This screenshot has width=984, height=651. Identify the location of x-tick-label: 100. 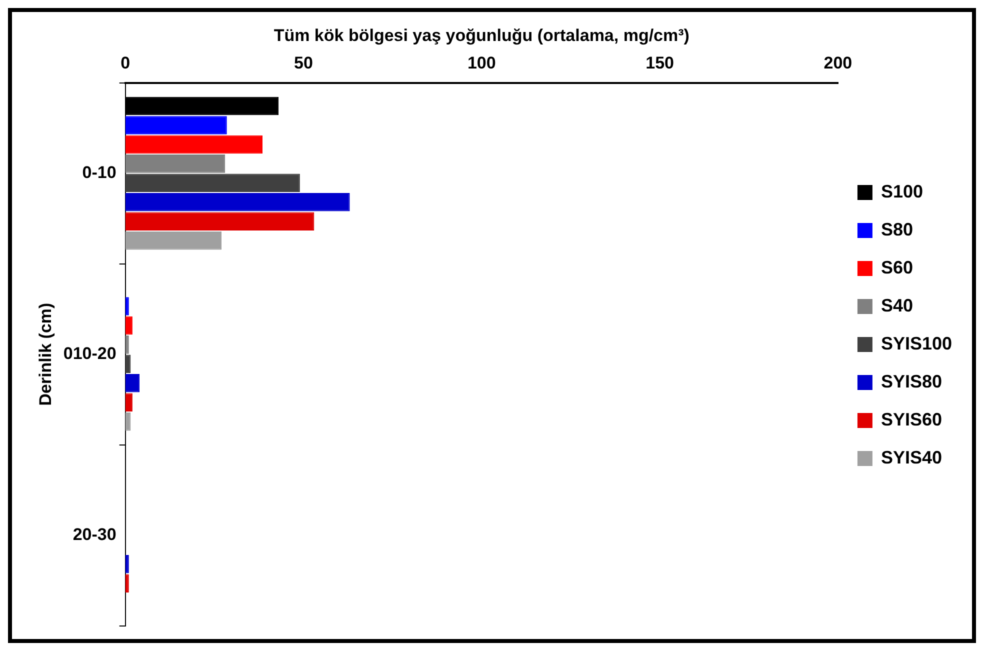
(481, 62).